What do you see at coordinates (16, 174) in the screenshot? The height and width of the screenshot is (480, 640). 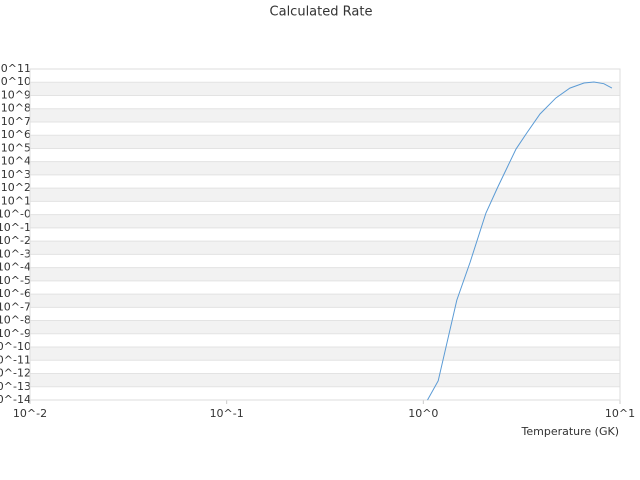 I see `y-tick-label: 10^3` at bounding box center [16, 174].